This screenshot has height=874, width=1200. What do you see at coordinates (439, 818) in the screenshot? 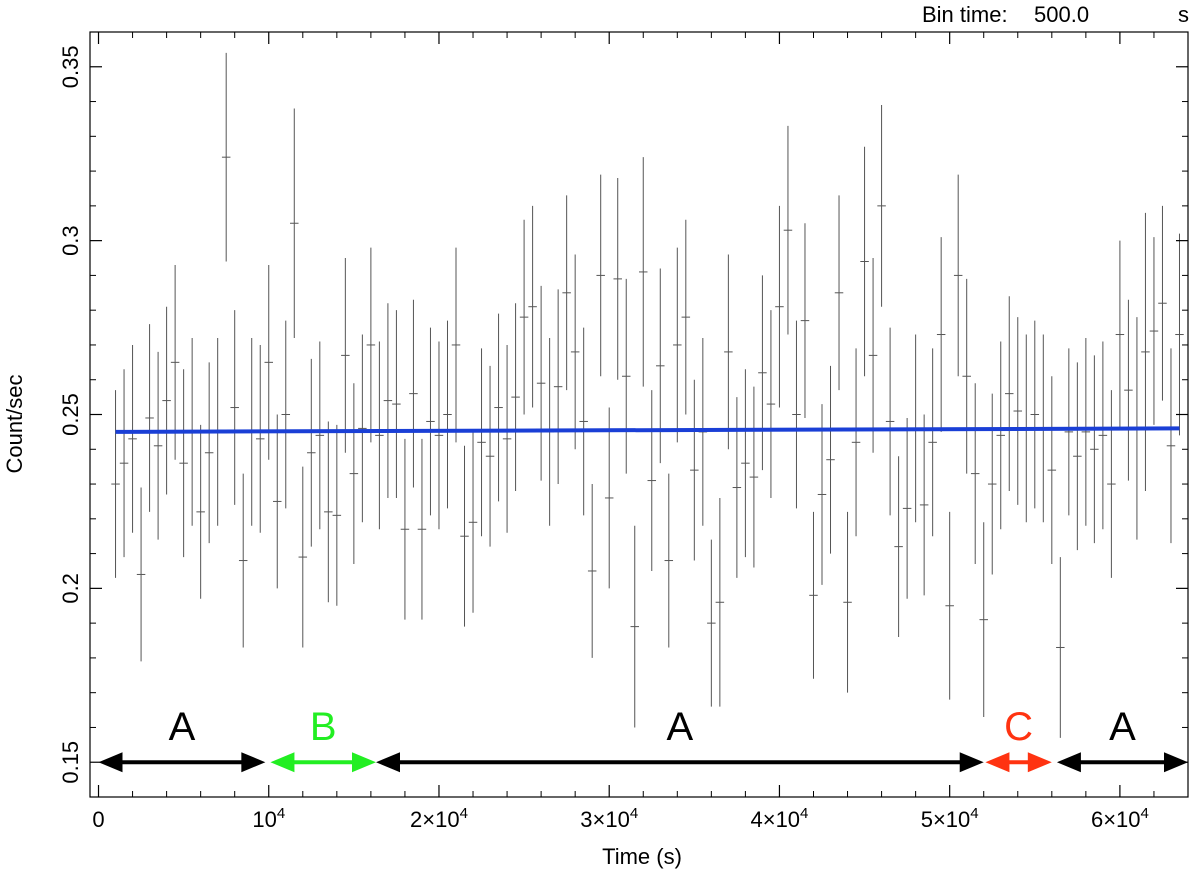
I see `x-tick-label: 2×10⁴` at bounding box center [439, 818].